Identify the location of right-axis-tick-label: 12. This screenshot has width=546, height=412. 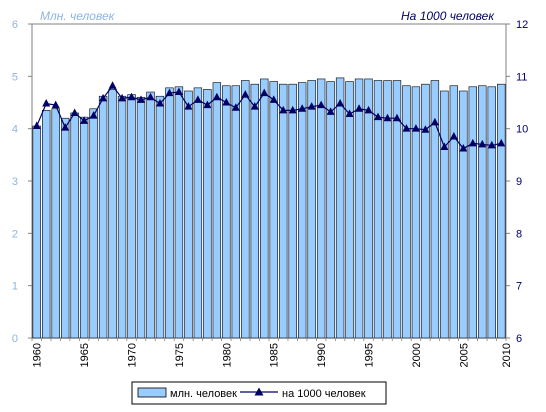
(522, 25).